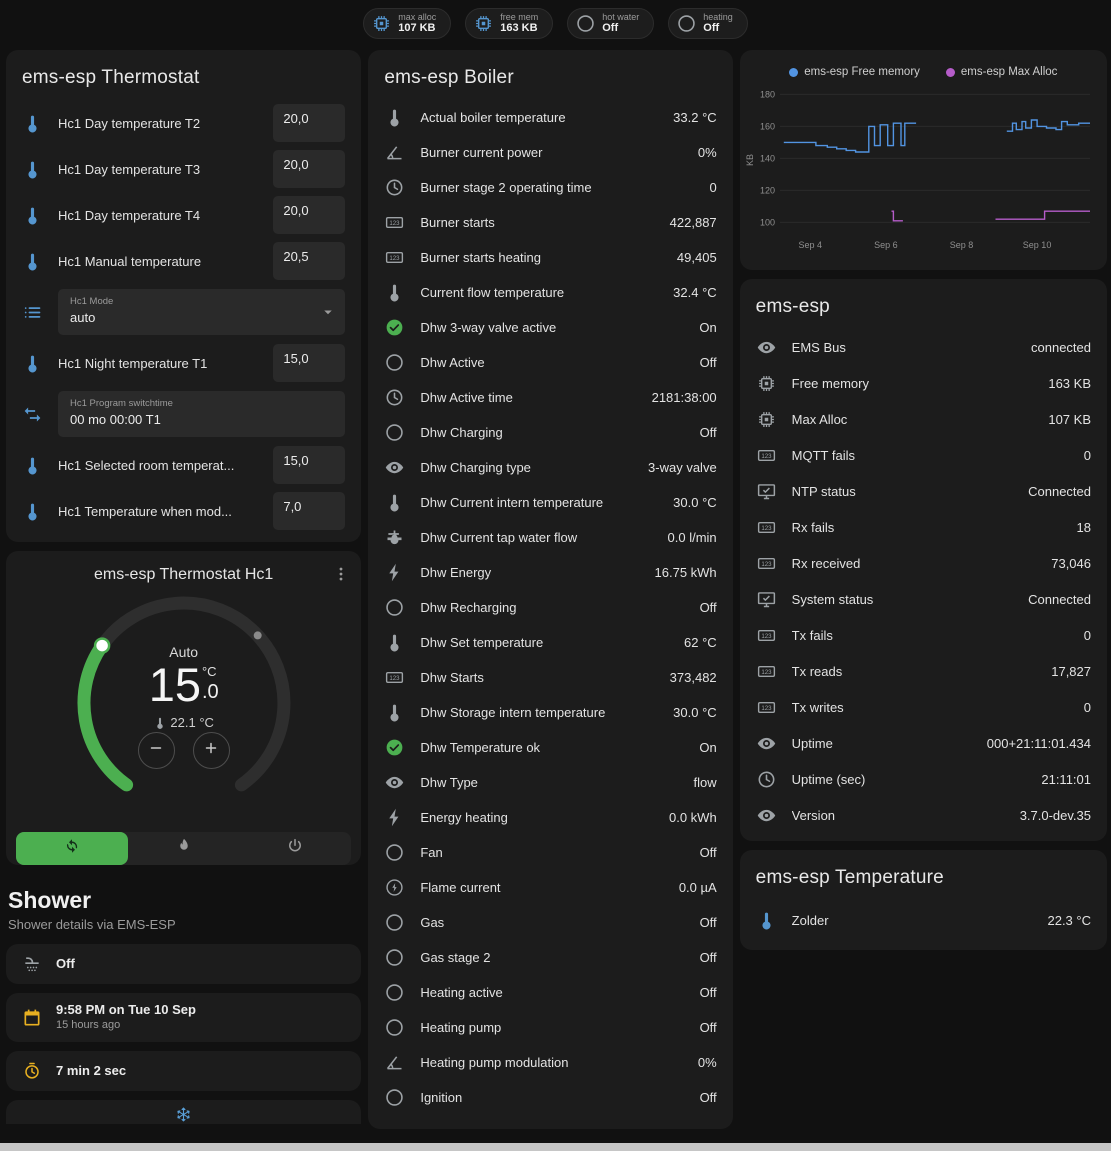 The image size is (1111, 1151). I want to click on entity-row: NTP status Connected, so click(923, 491).